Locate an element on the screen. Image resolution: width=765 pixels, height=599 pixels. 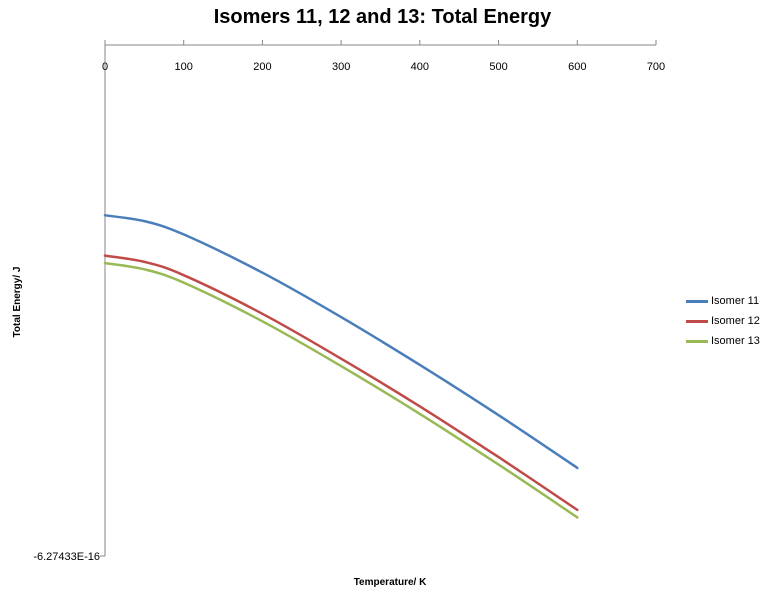
legend-item: Isomer 11 is located at coordinates (723, 301).